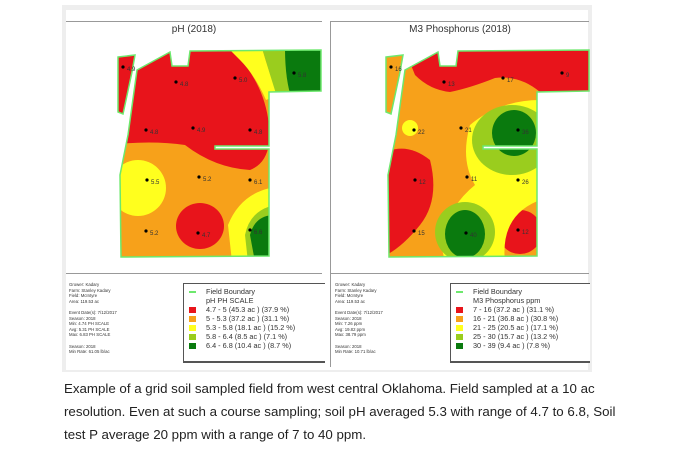 This screenshot has height=456, width=682. I want to click on ph-map, so click(219, 153).